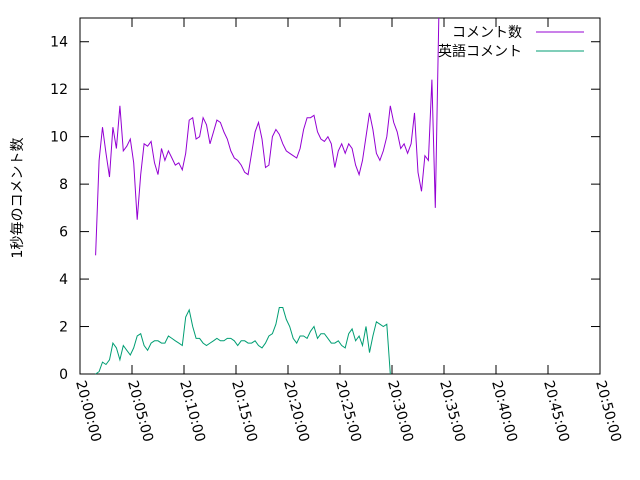 The image size is (640, 480). What do you see at coordinates (348, 411) in the screenshot?
I see `x-tick-label: 20:25:00` at bounding box center [348, 411].